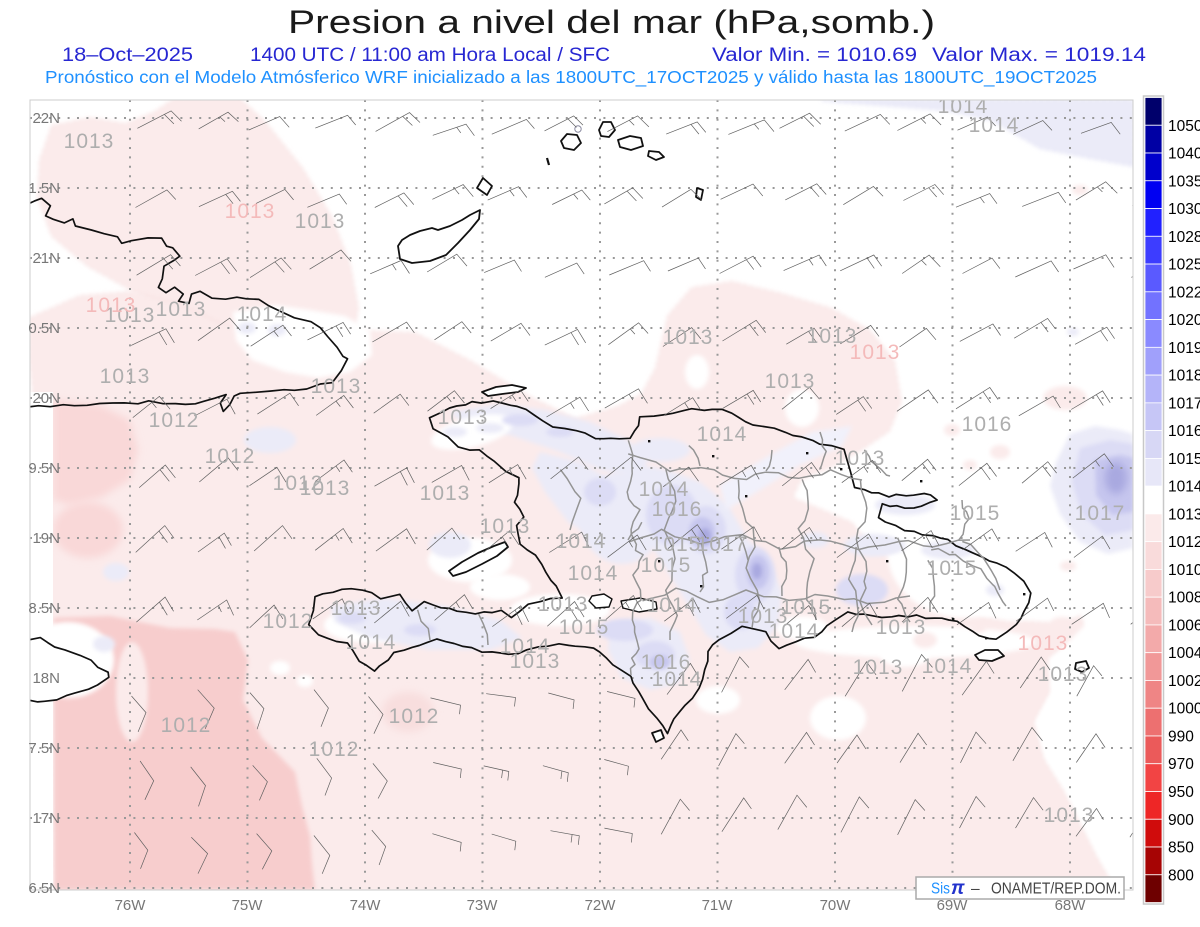 This screenshot has height=927, width=1200. Describe the element at coordinates (940, 889) in the screenshot. I see `svg-text: Sis` at that location.